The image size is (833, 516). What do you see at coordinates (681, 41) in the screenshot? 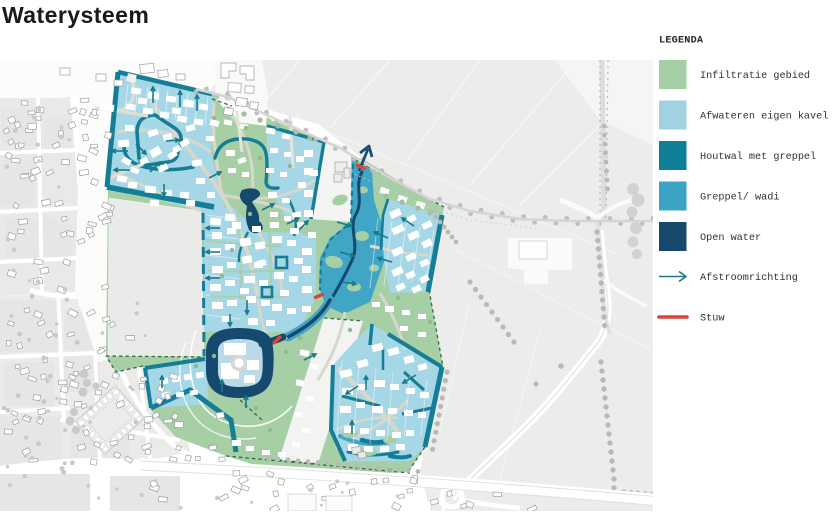
I see `svg-text: LEGENDA` at bounding box center [681, 41].